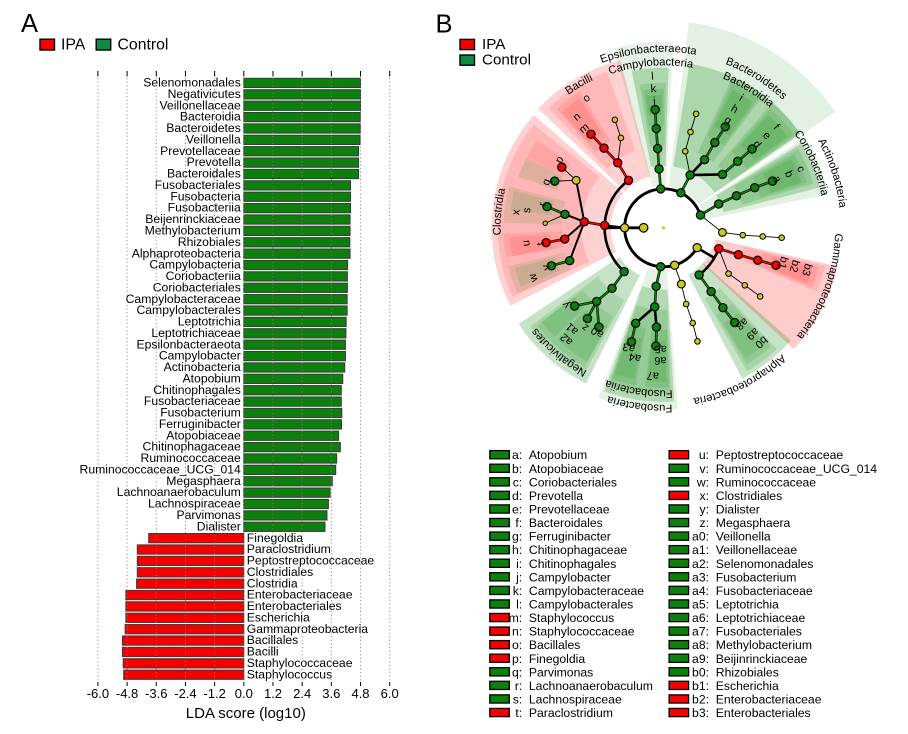  I want to click on svg-text: h, so click(734, 109).